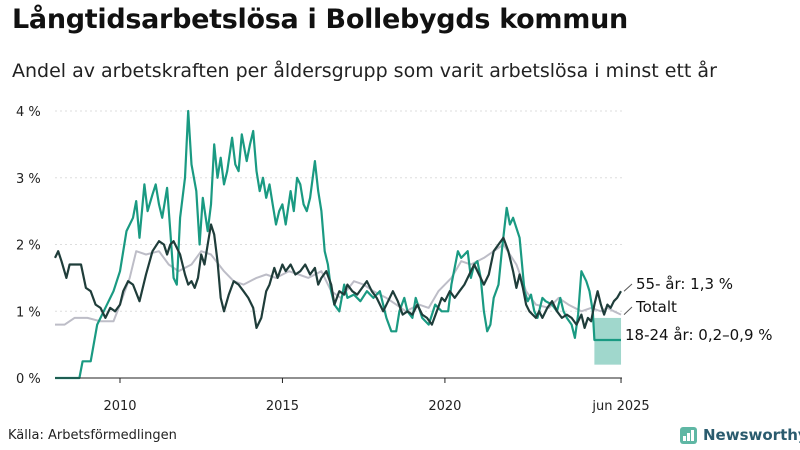 The image size is (800, 450). I want to click on end-label: 55- år: 1,3 %, so click(684, 284).